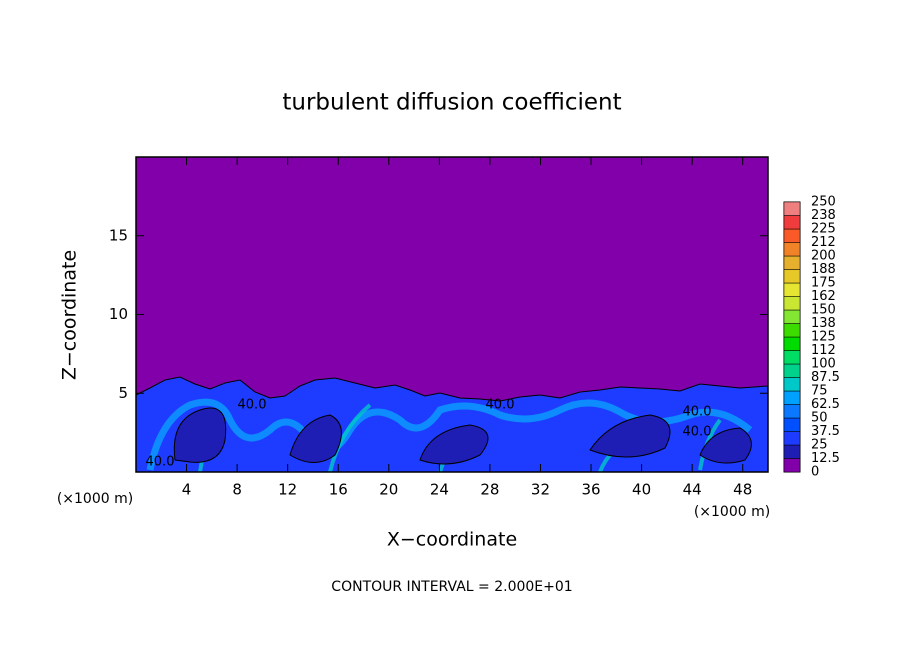  I want to click on x-units: (×1000 m), so click(732, 512).